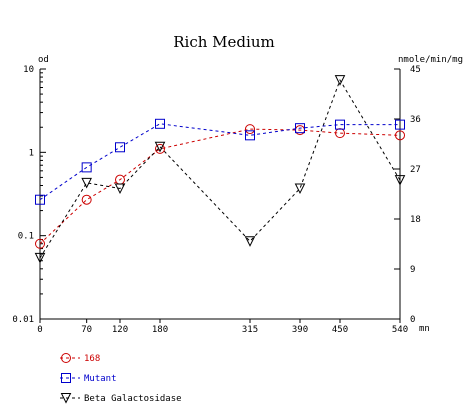 Image resolution: width=472 pixels, height=405 pixels. I want to click on legend-label: 168, so click(92, 359).